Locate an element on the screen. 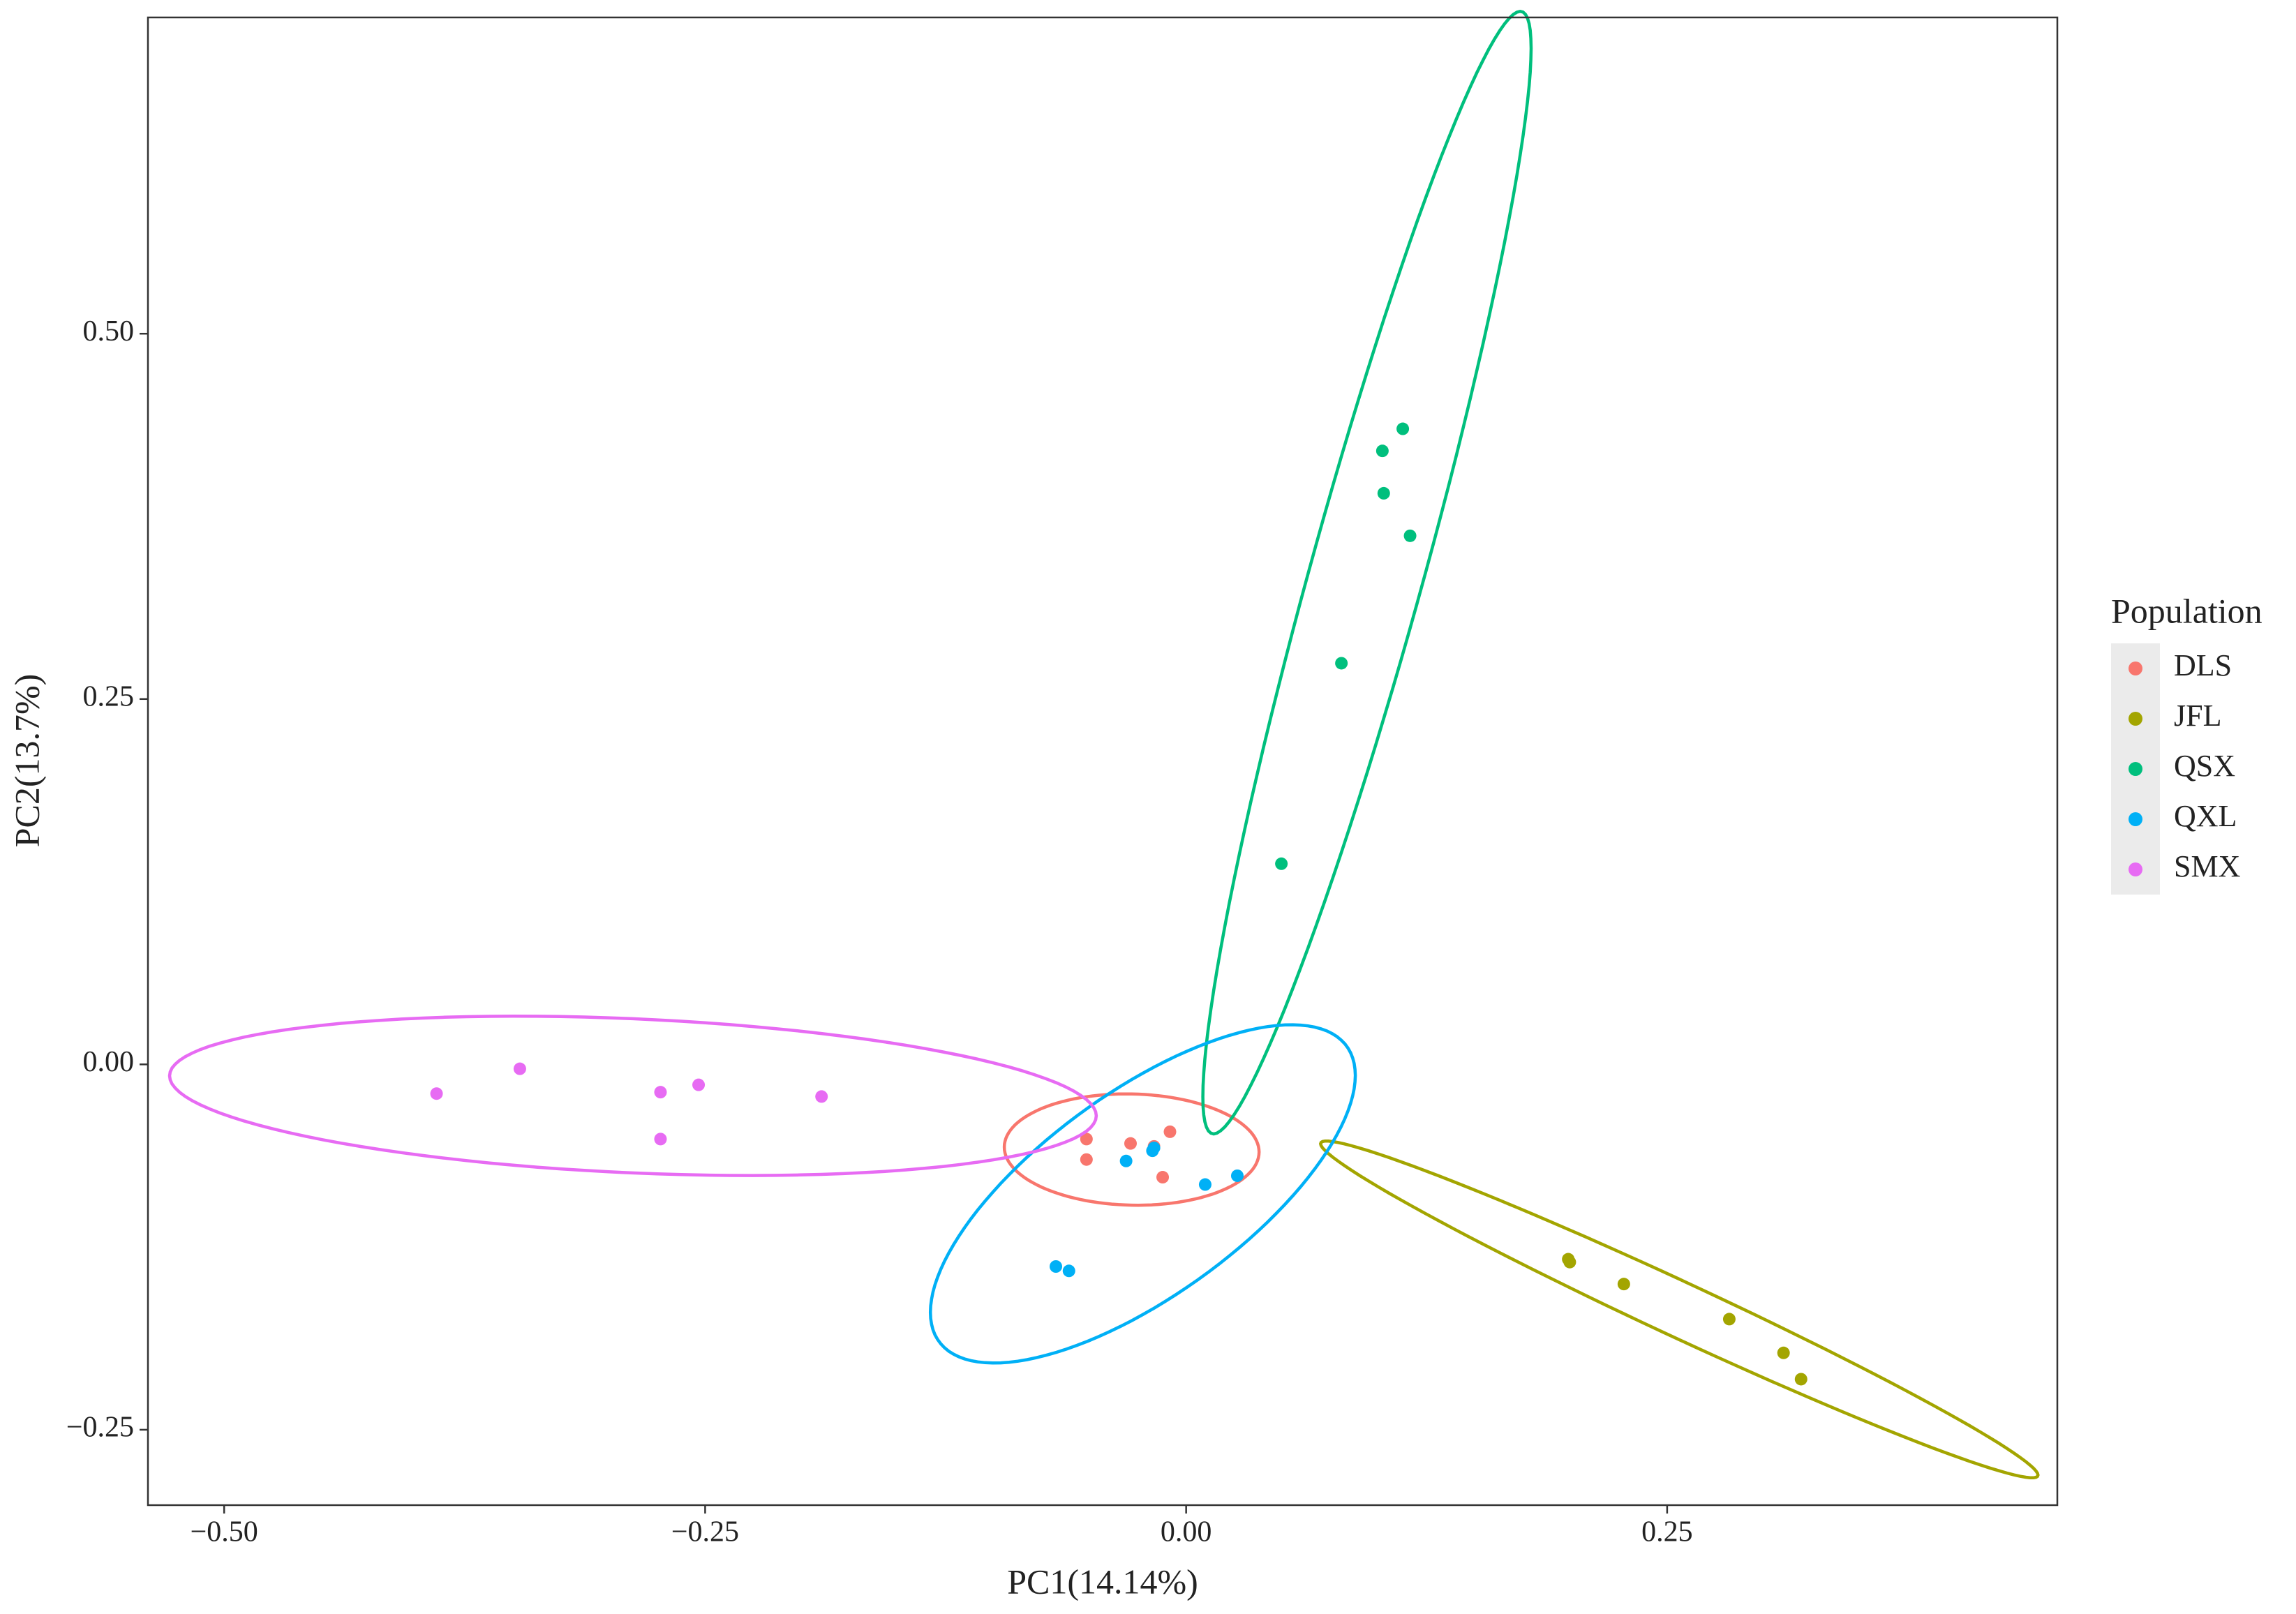  y-tick-label: 0.25 is located at coordinates (109, 696).